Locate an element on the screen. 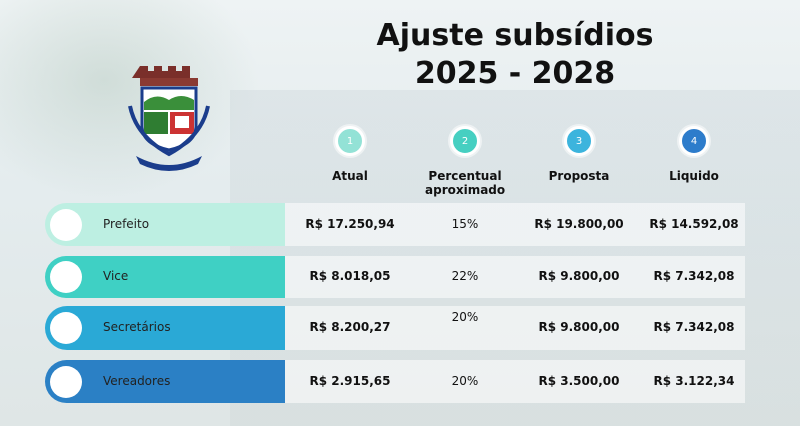  cell-value: 22% is located at coordinates (465, 276).